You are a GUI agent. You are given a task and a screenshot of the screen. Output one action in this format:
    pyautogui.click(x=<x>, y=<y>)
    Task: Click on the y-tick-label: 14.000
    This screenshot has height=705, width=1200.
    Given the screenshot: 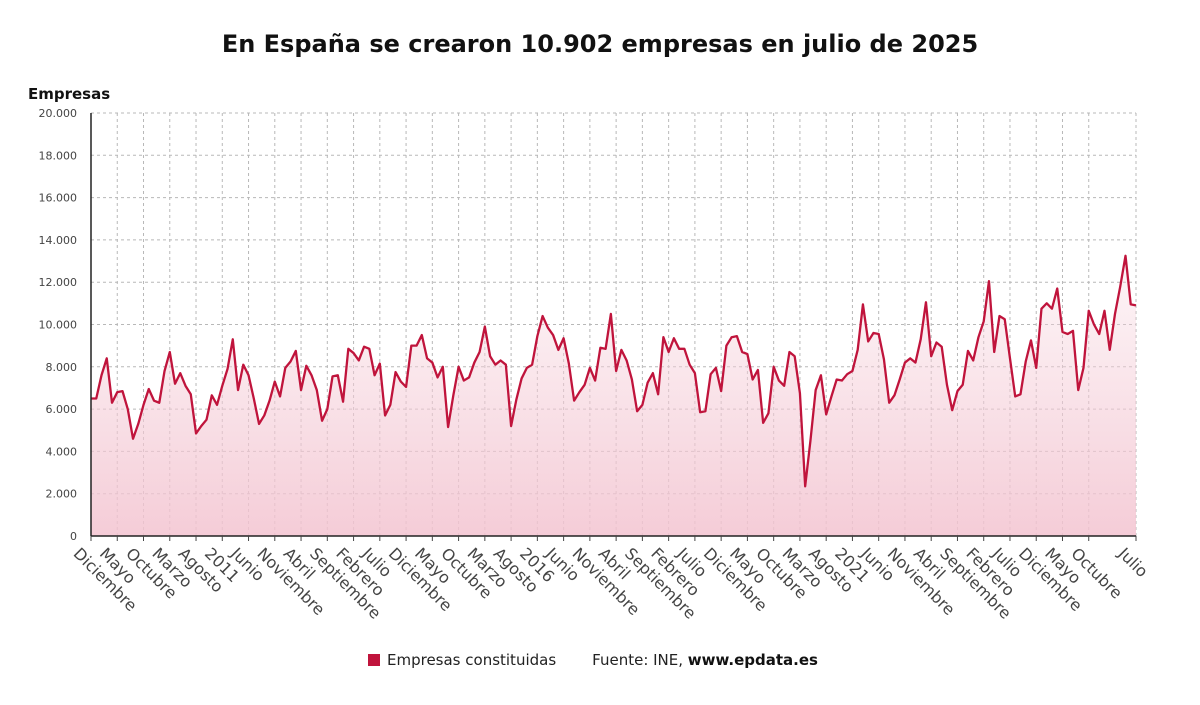 What is the action you would take?
    pyautogui.click(x=58, y=240)
    